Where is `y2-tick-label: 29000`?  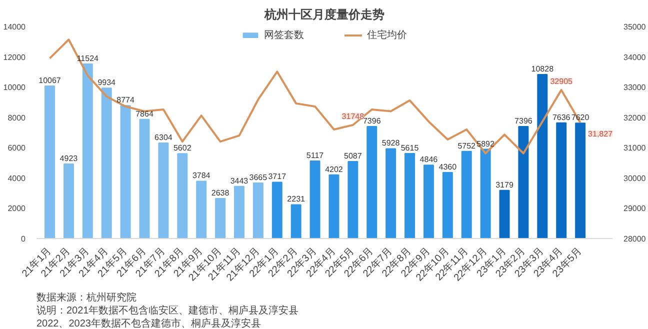 y2-tick-label: 29000 is located at coordinates (635, 209).